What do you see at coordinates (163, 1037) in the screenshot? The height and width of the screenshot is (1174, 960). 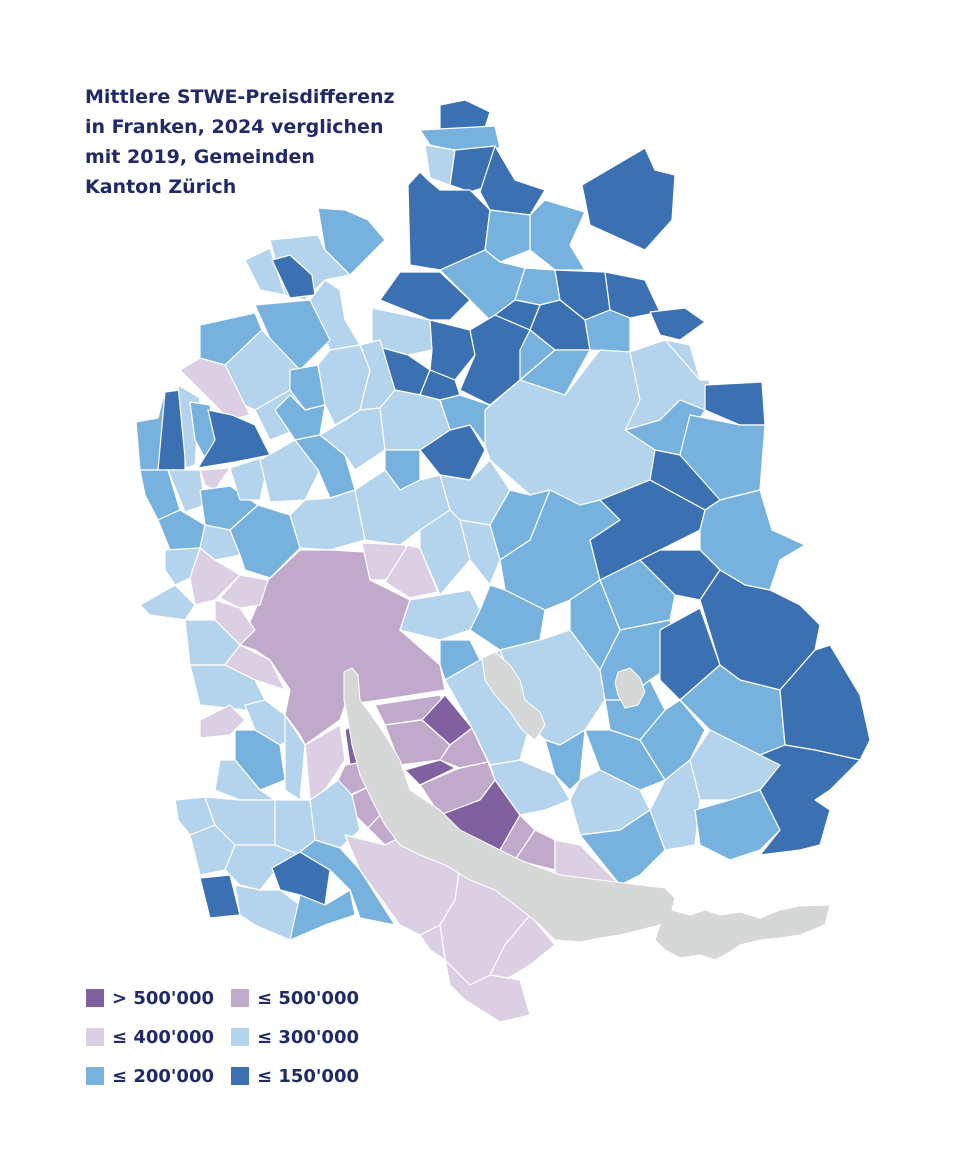 I see `legend-label: ≤ 400'000` at bounding box center [163, 1037].